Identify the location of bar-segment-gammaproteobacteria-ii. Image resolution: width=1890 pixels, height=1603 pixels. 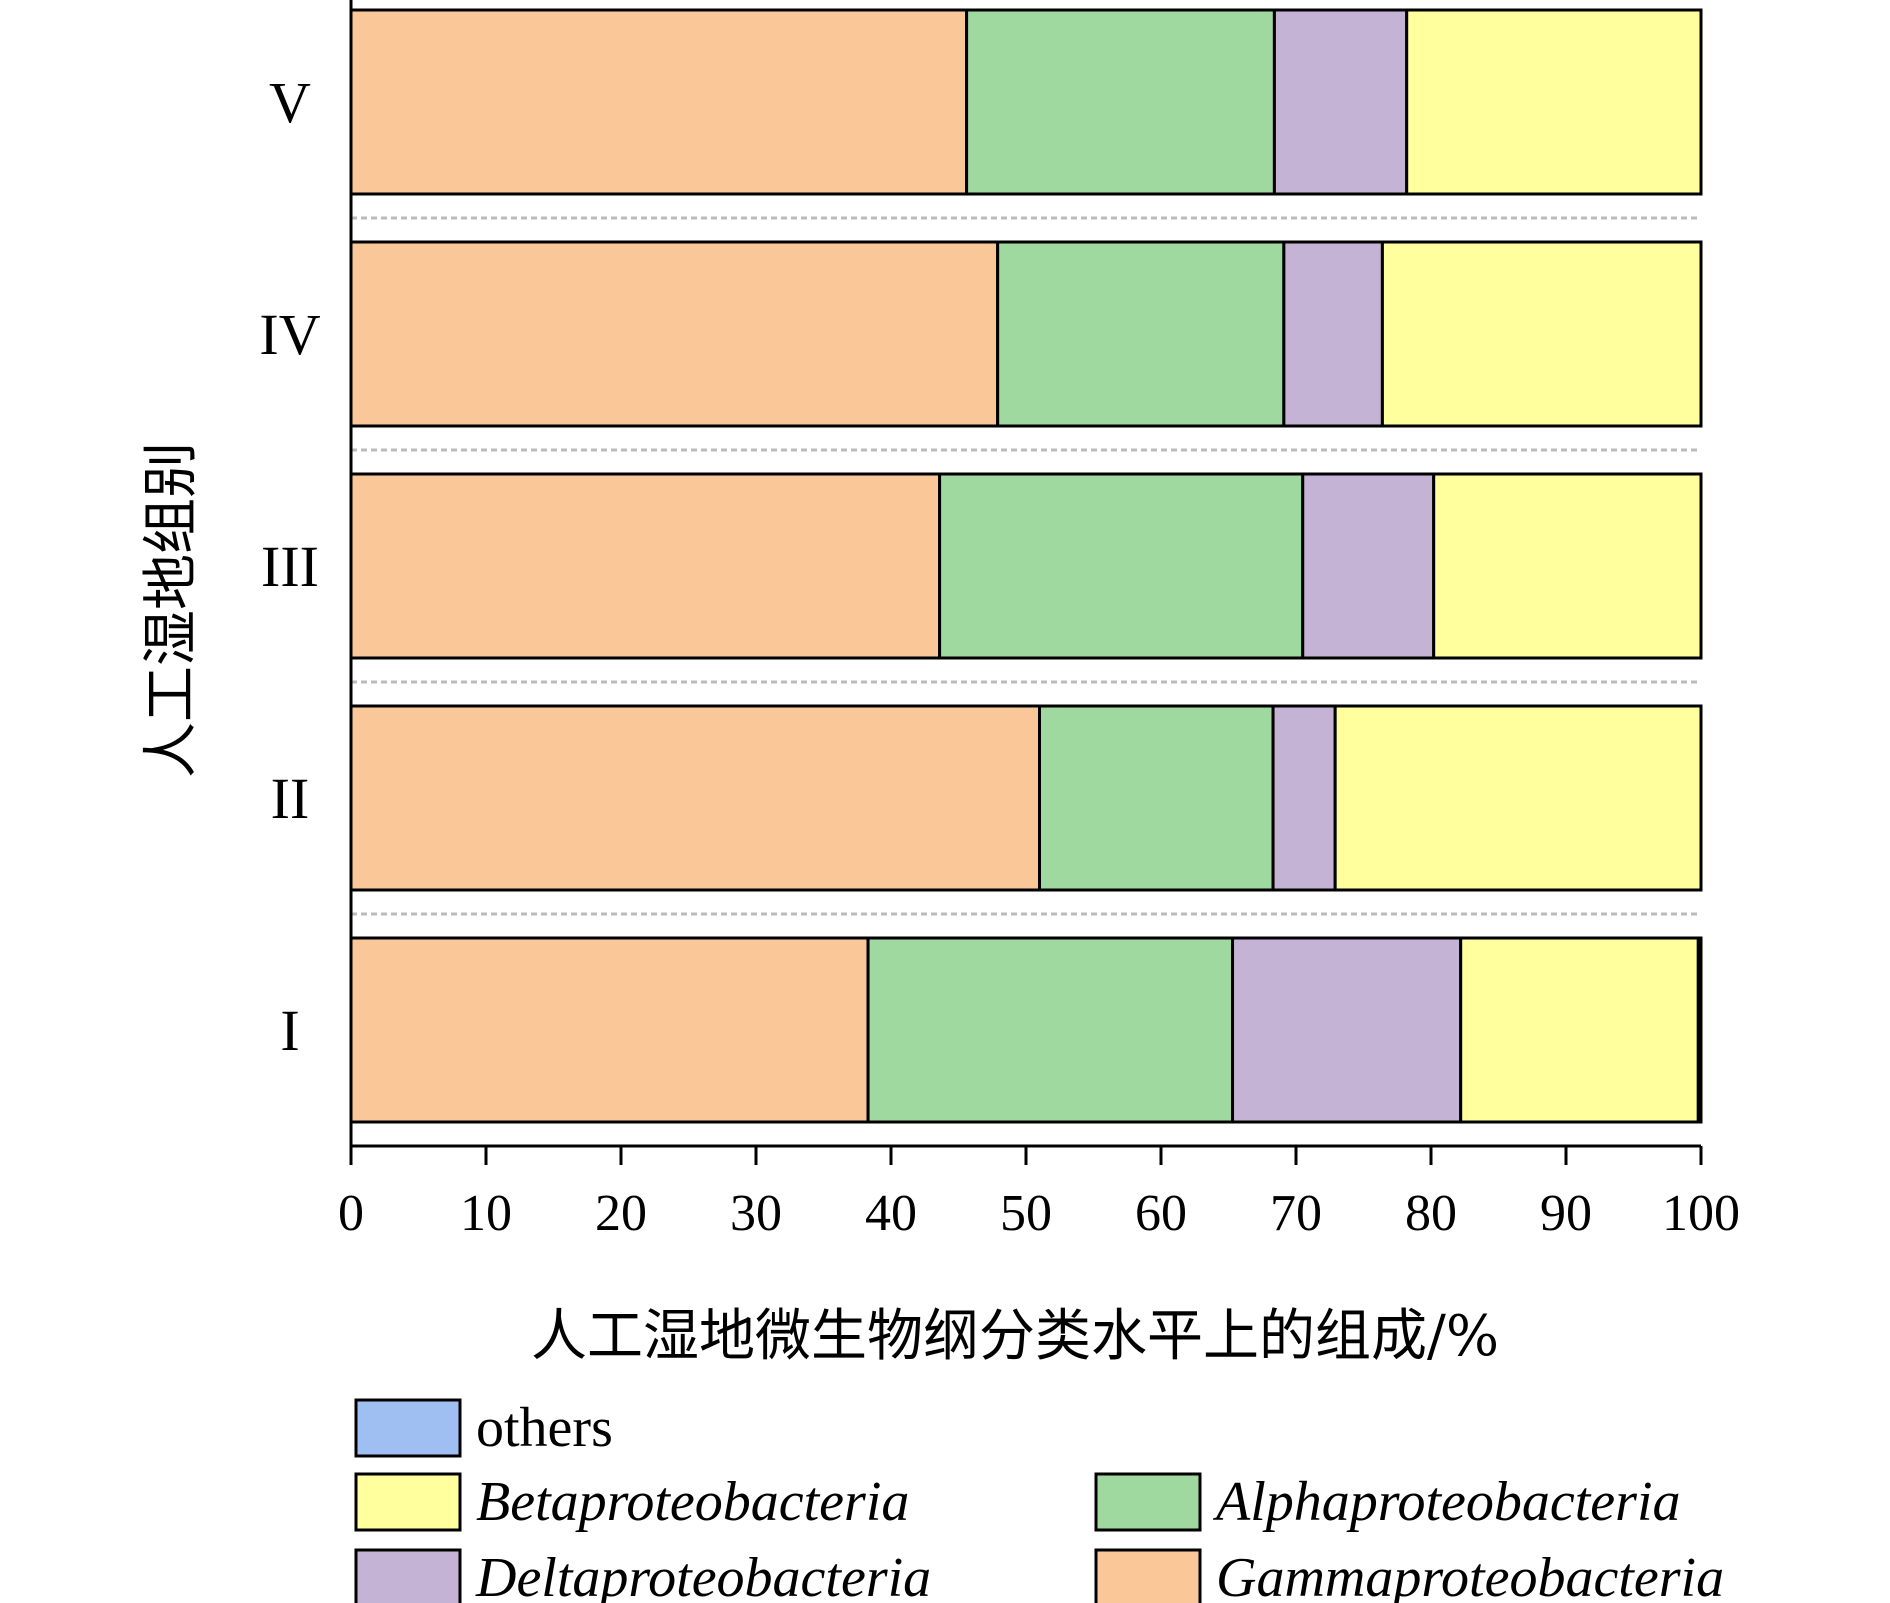
(695, 798).